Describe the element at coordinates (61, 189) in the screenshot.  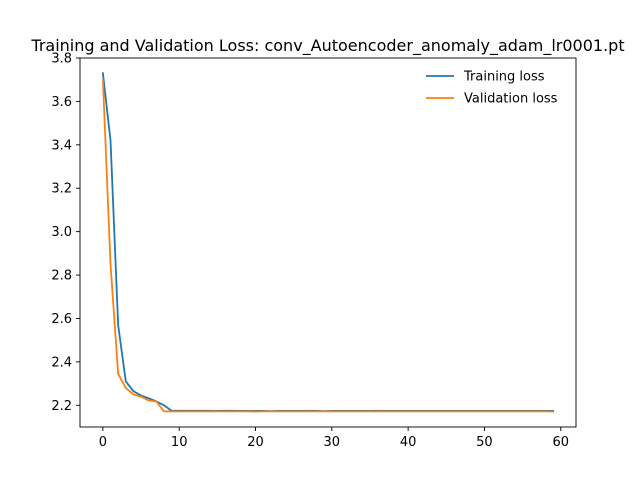
I see `y-tick-label: 3.2` at that location.